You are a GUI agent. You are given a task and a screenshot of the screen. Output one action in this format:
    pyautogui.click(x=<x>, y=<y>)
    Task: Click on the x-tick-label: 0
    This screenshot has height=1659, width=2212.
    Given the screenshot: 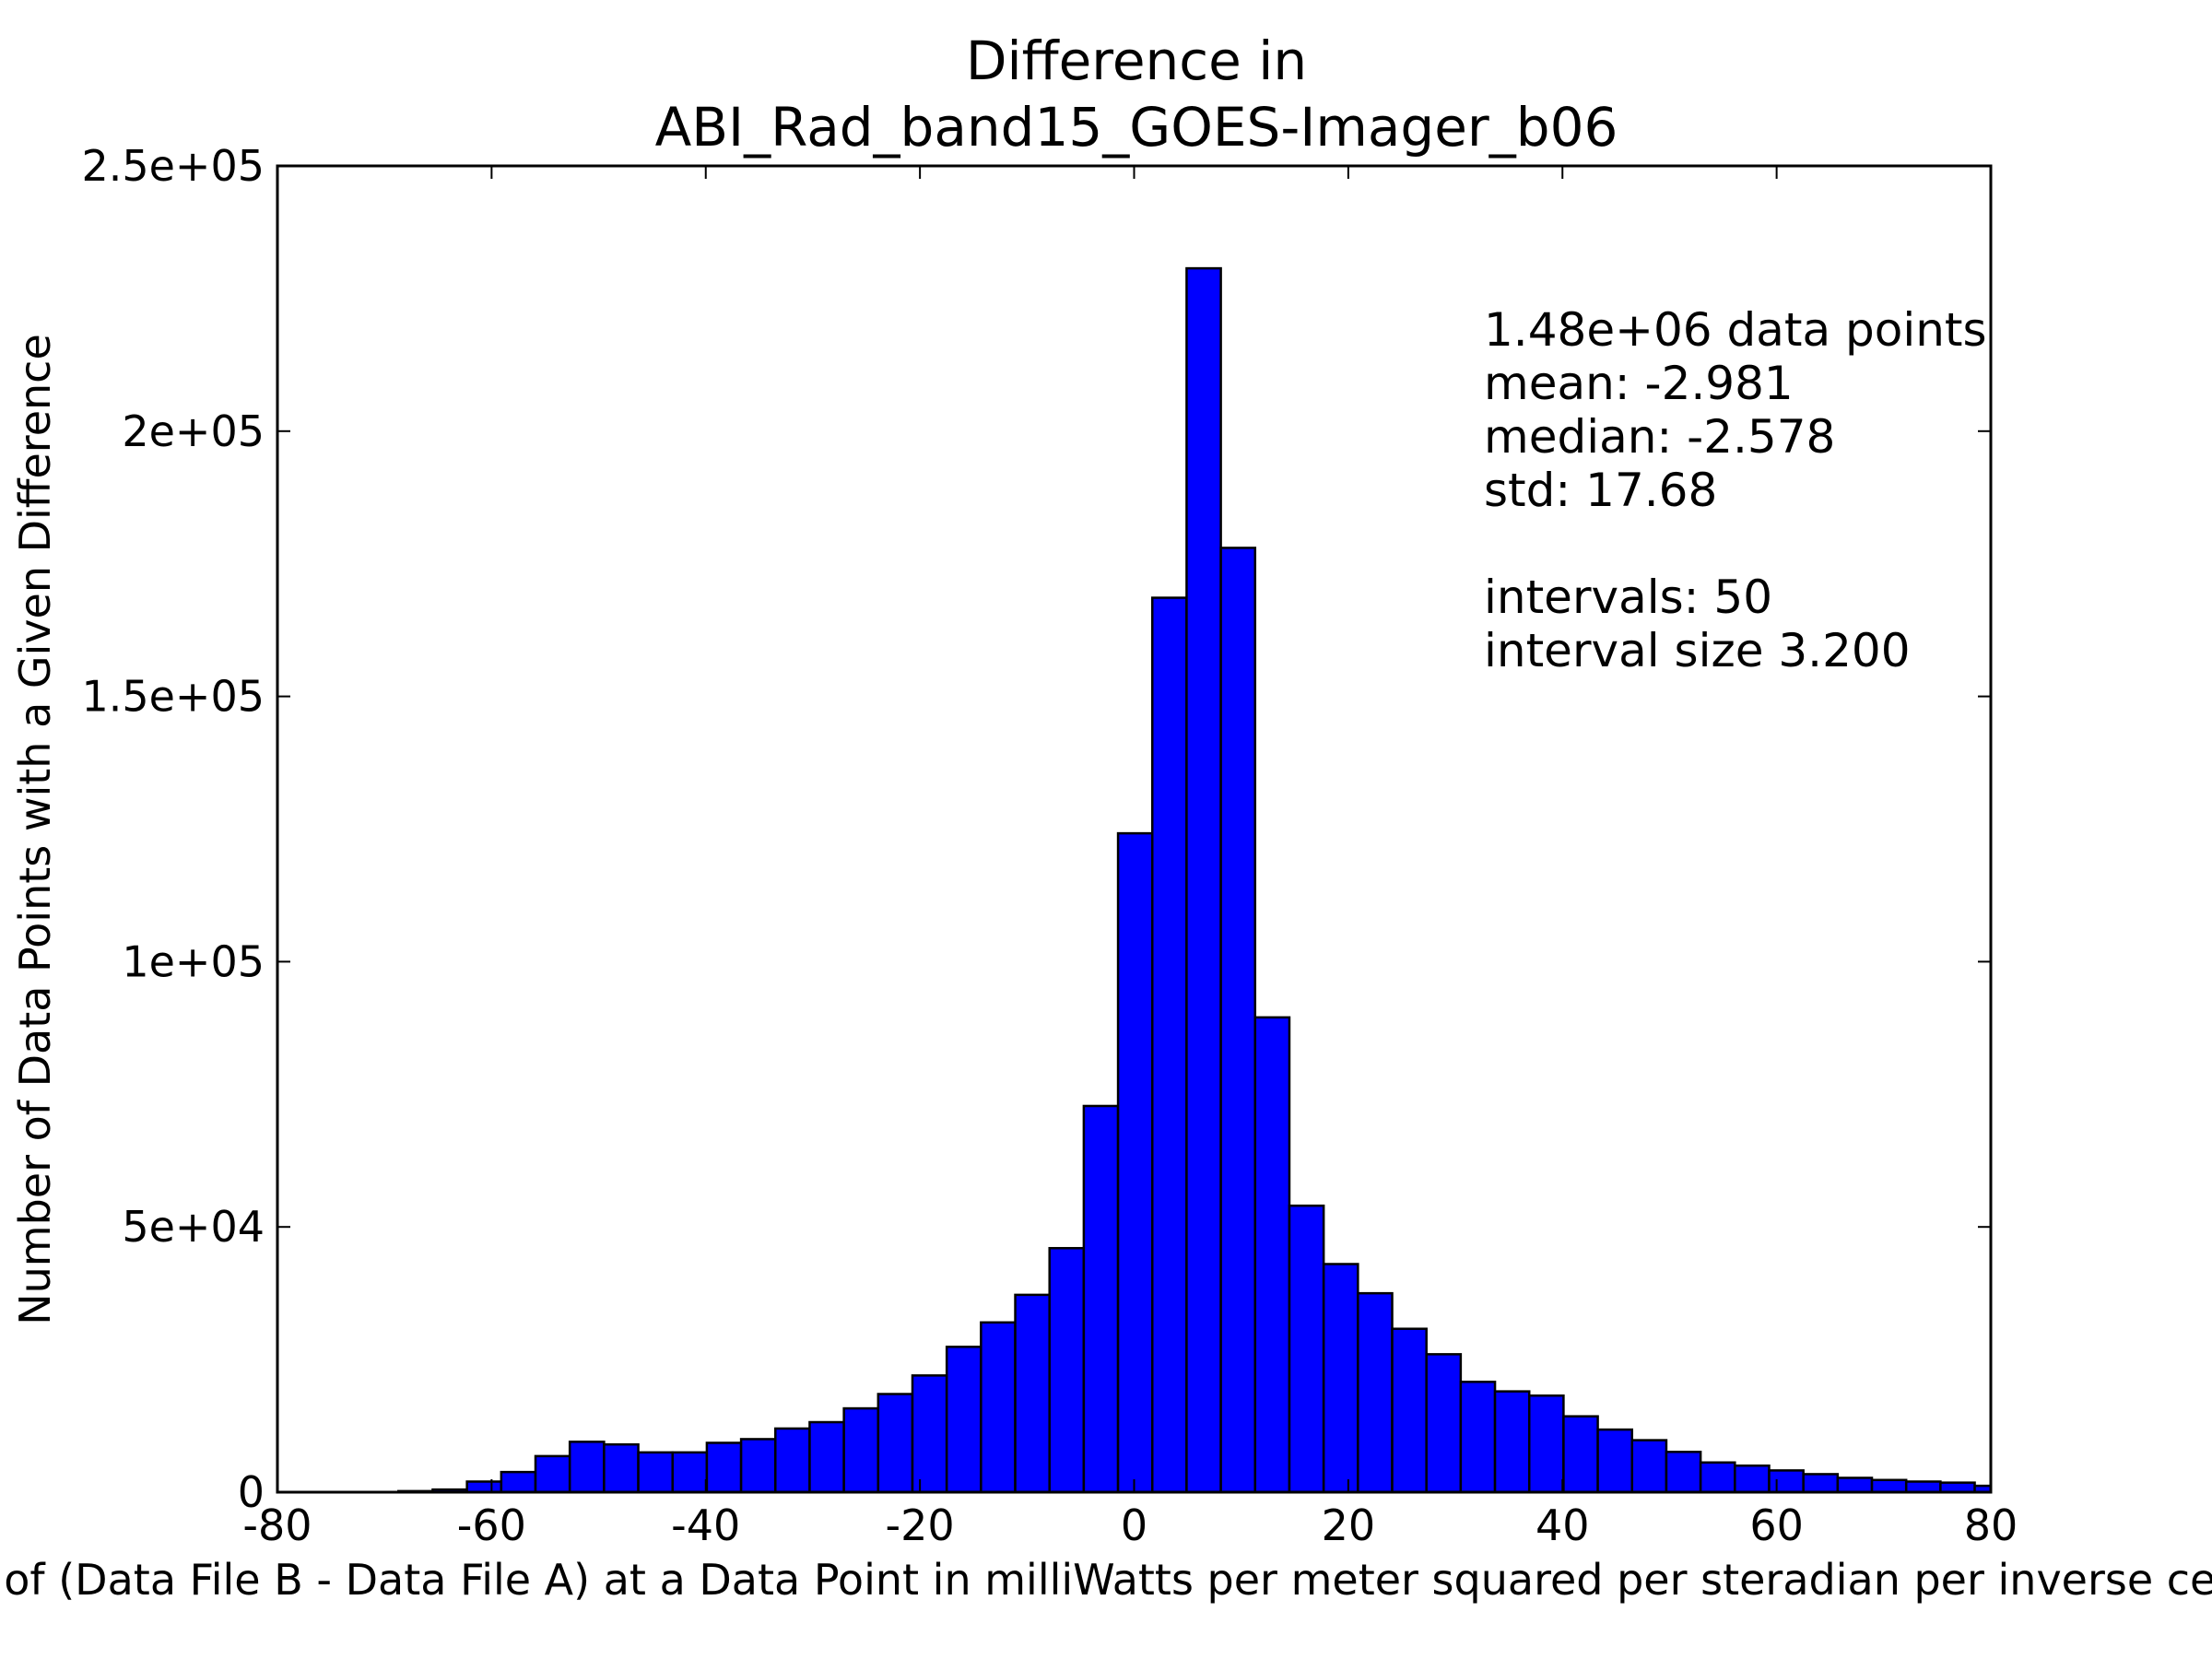 What is the action you would take?
    pyautogui.click(x=1134, y=1525)
    